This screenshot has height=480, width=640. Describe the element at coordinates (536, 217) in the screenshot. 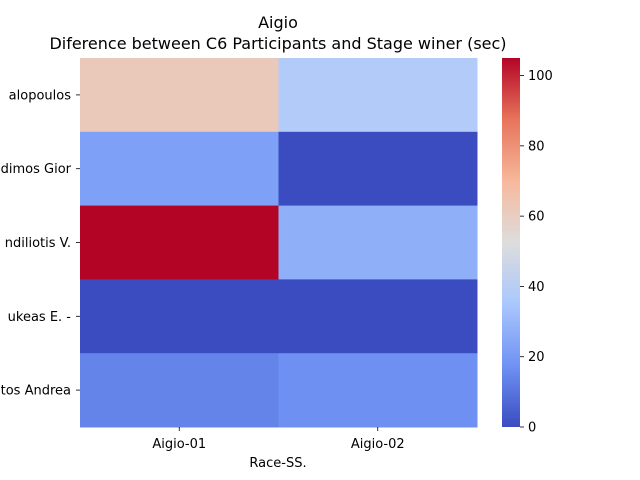

I see `colorbar-tick-label: 60` at that location.